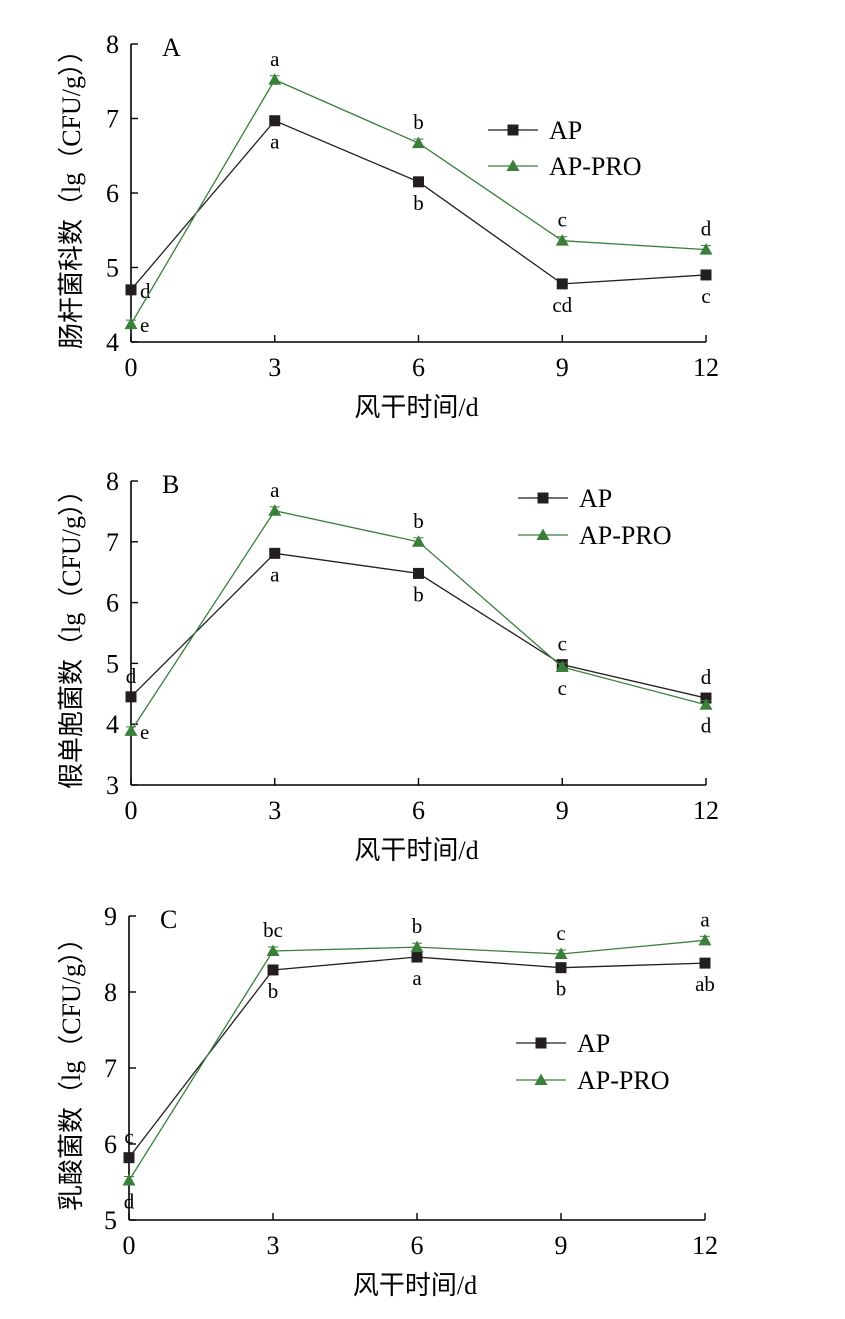 This screenshot has width=845, height=1319. I want to click on x-tick-label: 0, so click(129, 1245).